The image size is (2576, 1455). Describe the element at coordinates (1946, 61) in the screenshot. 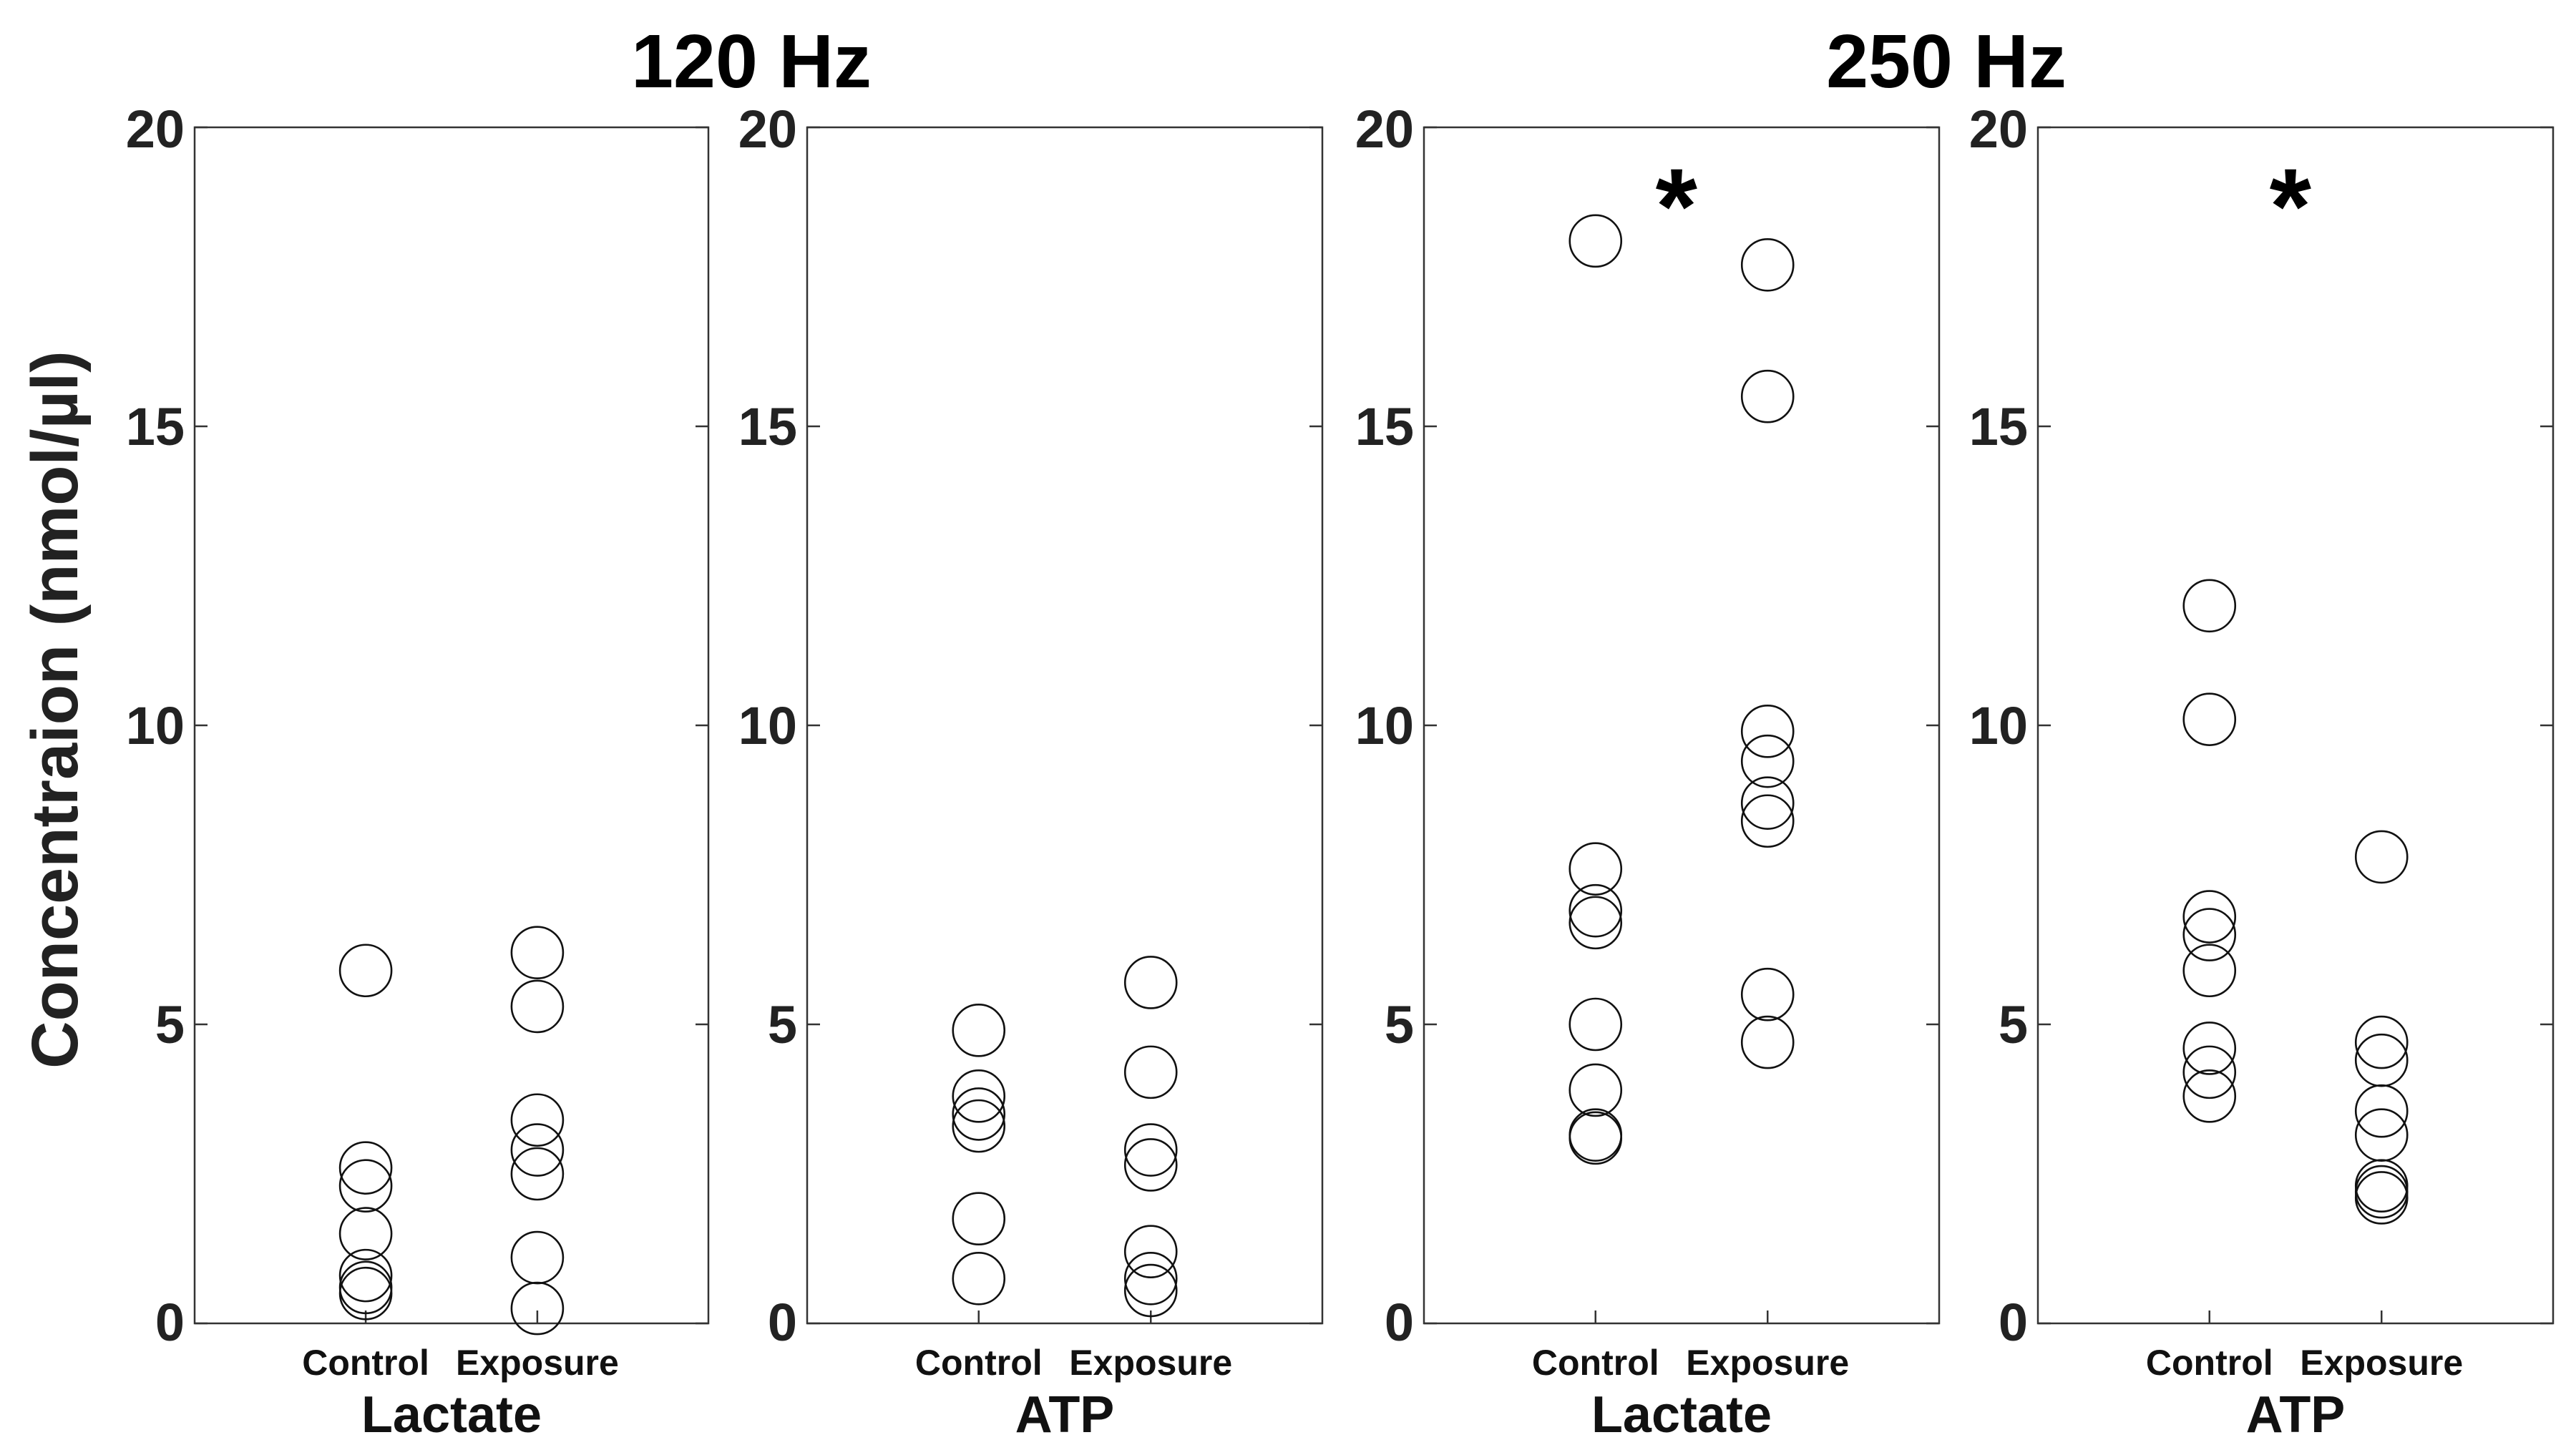

I see `group-title-250hz: 250 Hz` at that location.